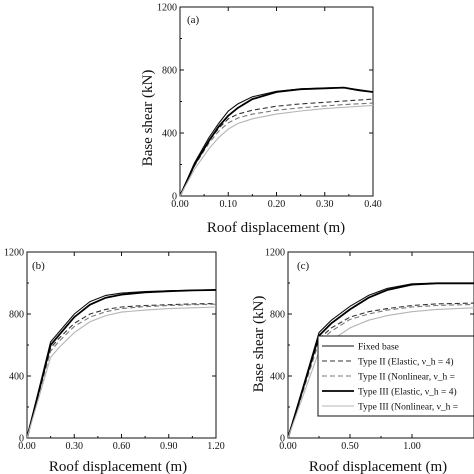 The width and height of the screenshot is (474, 474). I want to click on x-tick-label: 0.20, so click(277, 204).